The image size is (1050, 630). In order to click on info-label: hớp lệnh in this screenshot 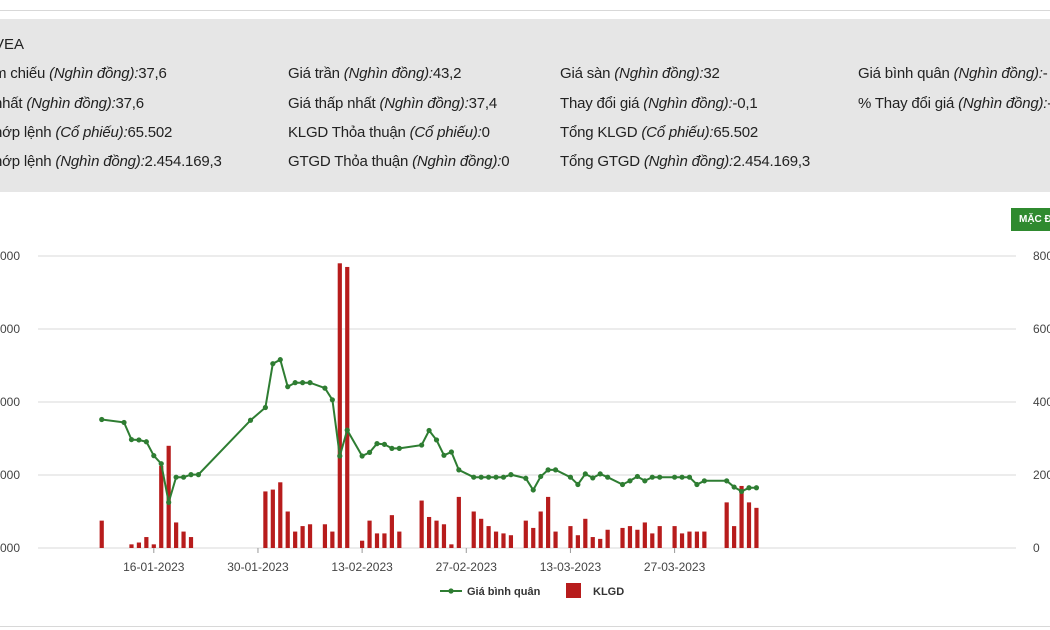, I will do `click(28, 161)`.